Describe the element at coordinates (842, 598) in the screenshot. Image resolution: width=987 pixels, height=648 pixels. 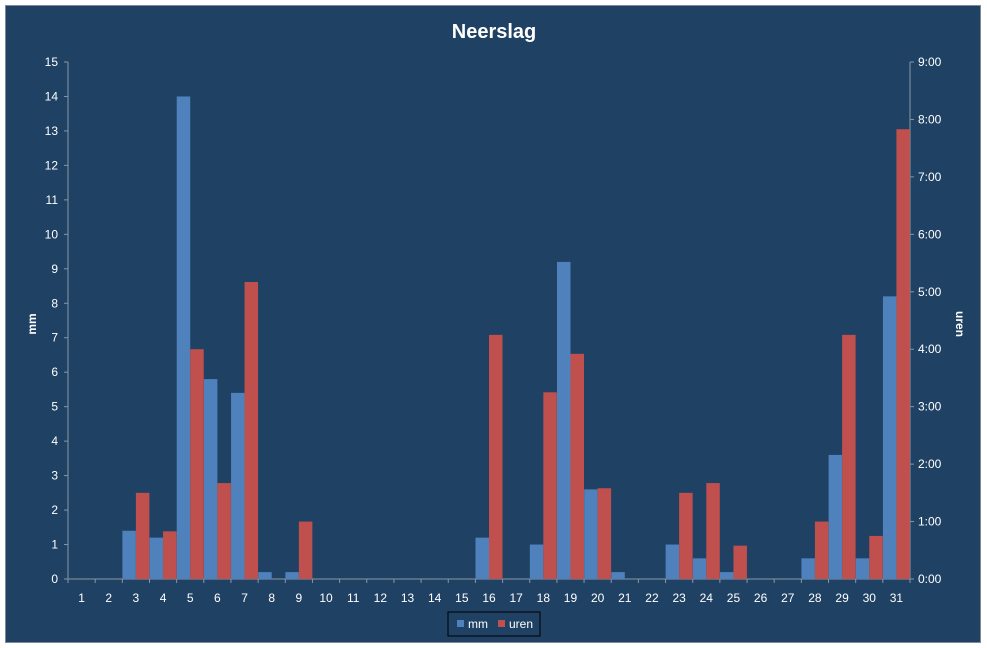
I see `x-tick-label: 29` at that location.